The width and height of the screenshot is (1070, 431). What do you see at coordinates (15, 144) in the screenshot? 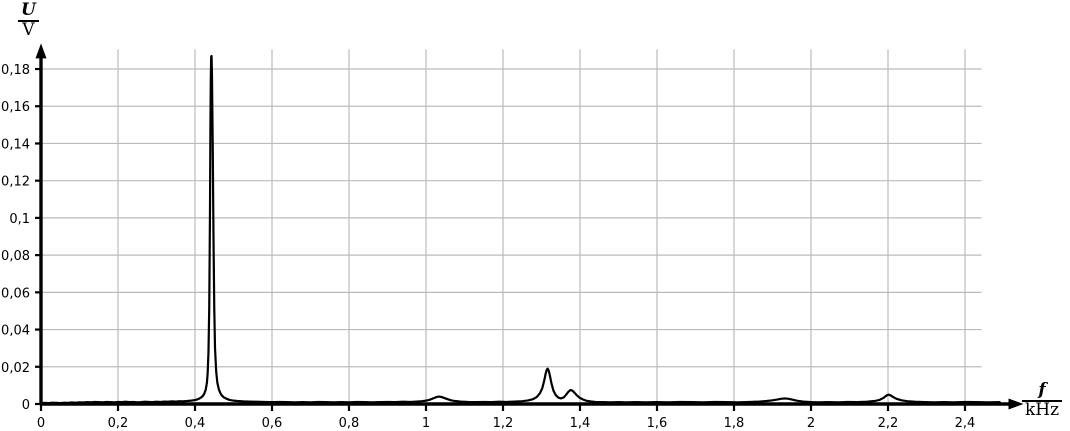
I see `y-tick-label: 0,14` at bounding box center [15, 144].